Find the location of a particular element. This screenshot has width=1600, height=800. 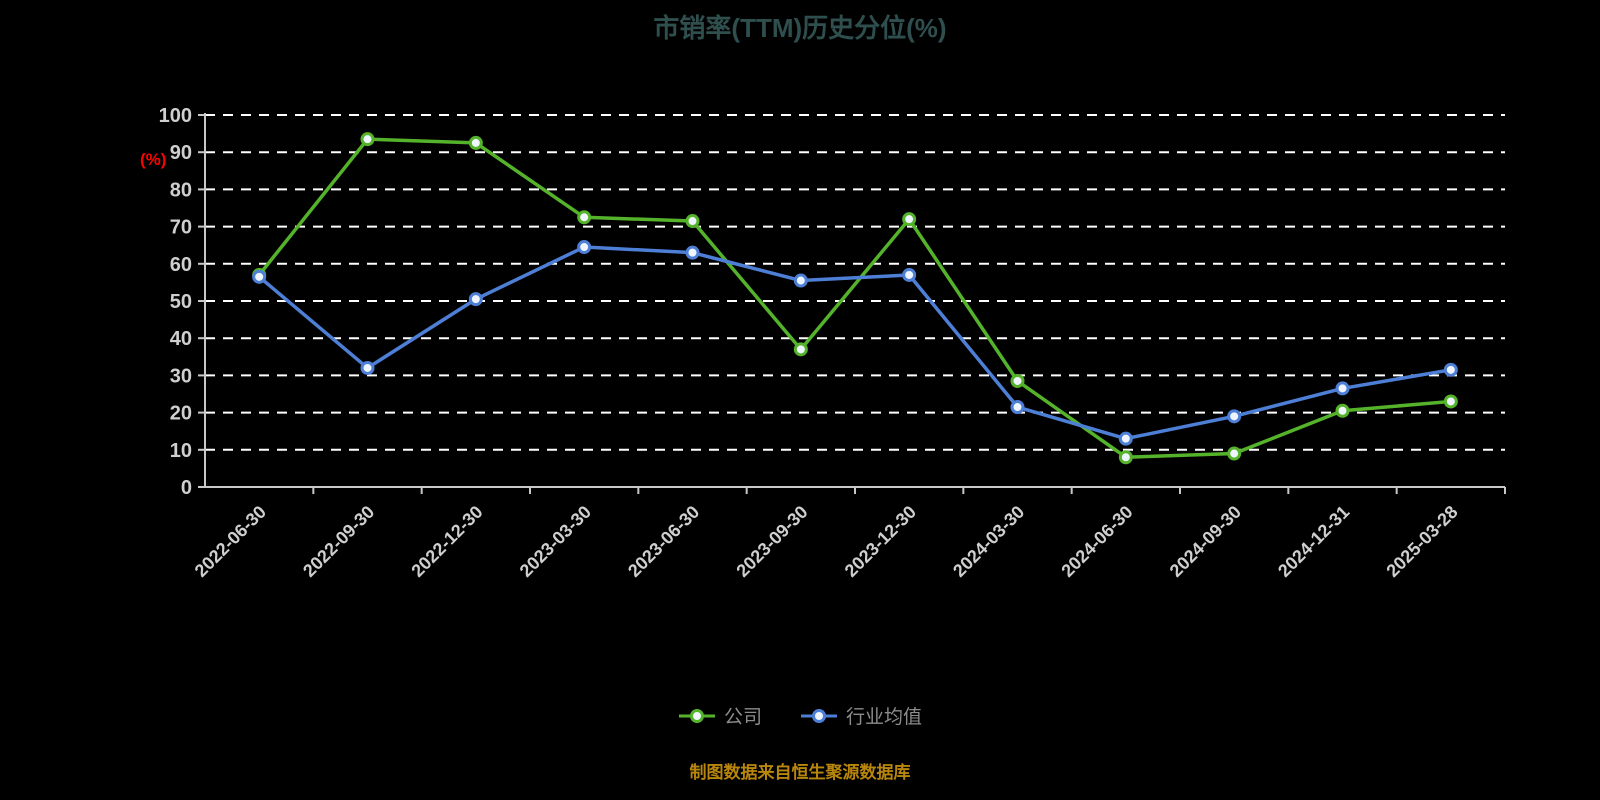

x-tick-label: 2025-03-28 is located at coordinates (1421, 541).